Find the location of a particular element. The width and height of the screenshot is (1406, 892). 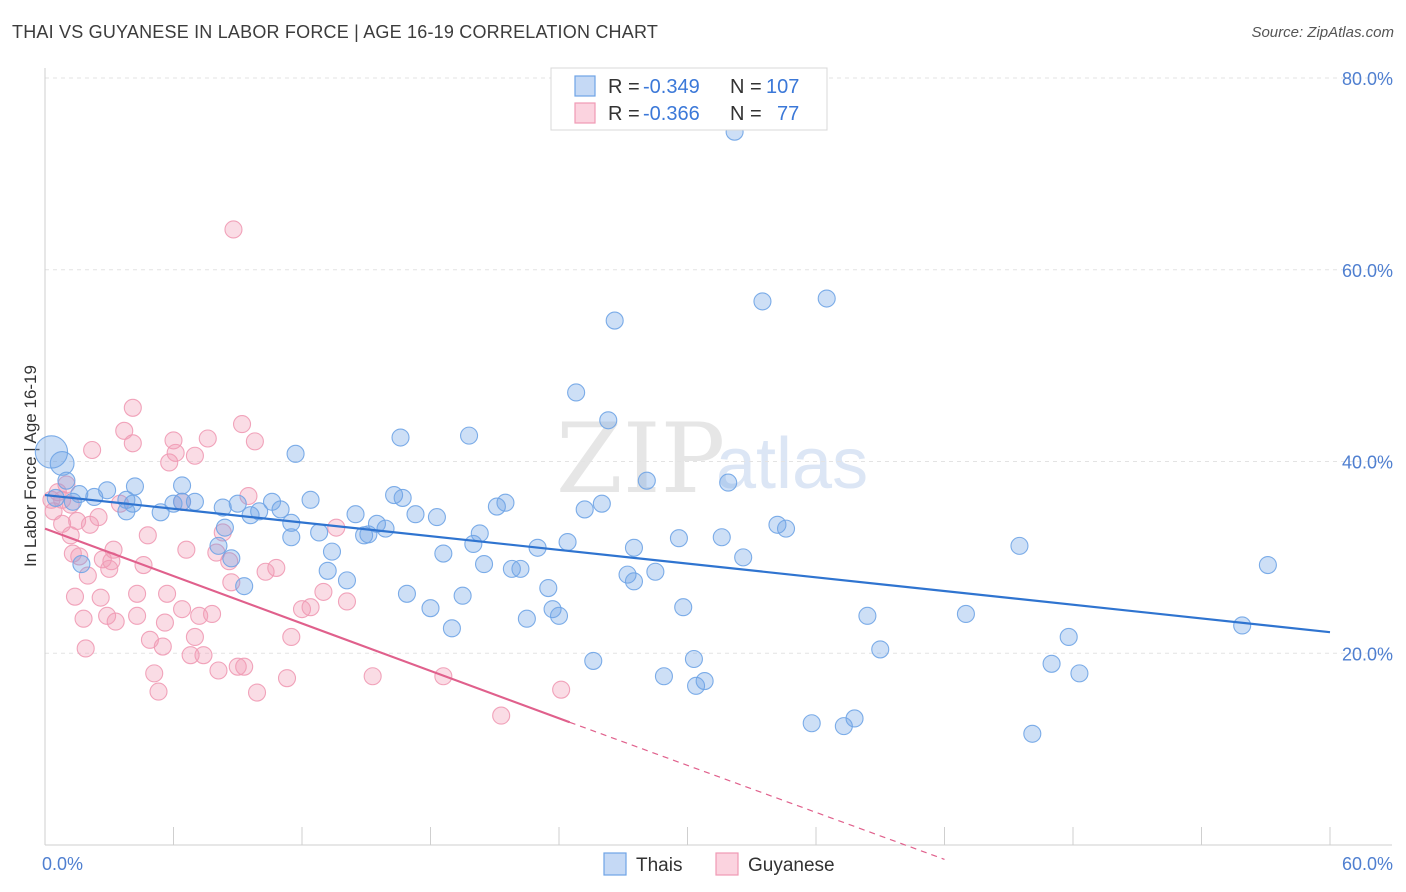

bottom-legend-swatch-guyanese is located at coordinates (727, 864).